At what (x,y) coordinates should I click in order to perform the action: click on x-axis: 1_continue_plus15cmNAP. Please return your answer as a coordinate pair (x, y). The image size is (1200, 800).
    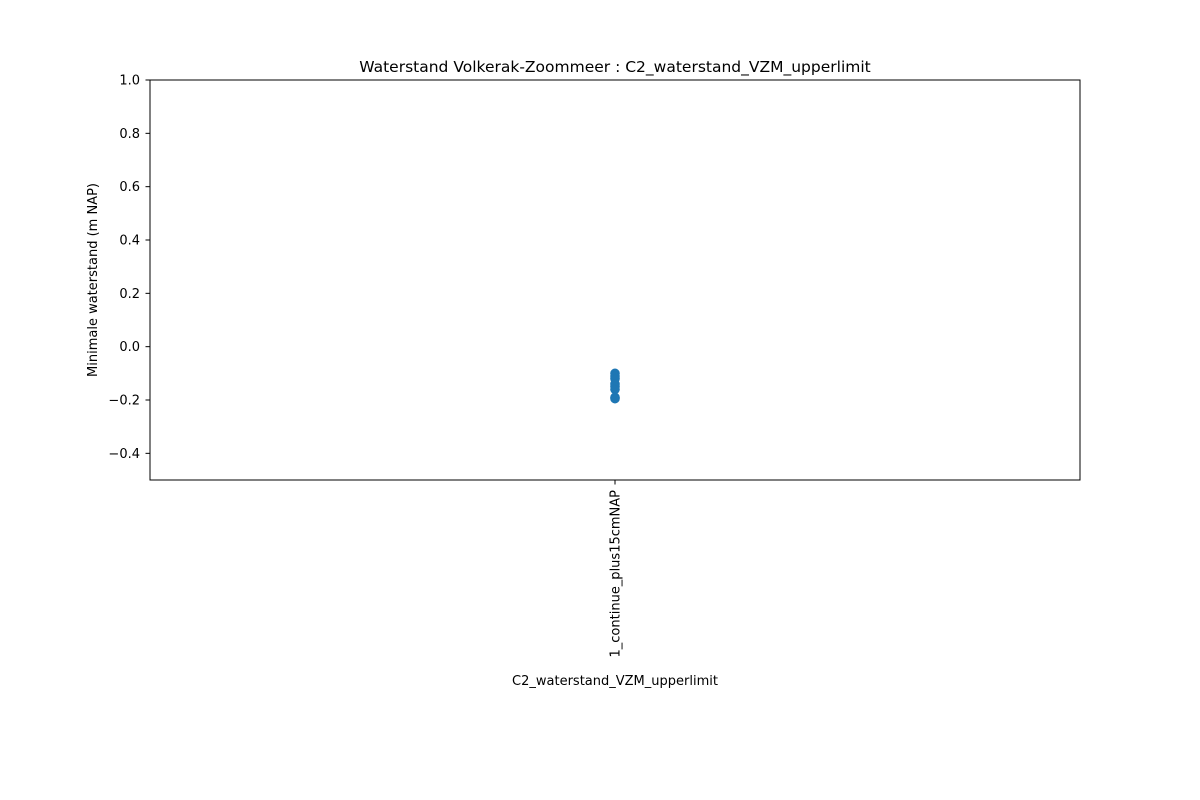
    Looking at the image, I should click on (616, 568).